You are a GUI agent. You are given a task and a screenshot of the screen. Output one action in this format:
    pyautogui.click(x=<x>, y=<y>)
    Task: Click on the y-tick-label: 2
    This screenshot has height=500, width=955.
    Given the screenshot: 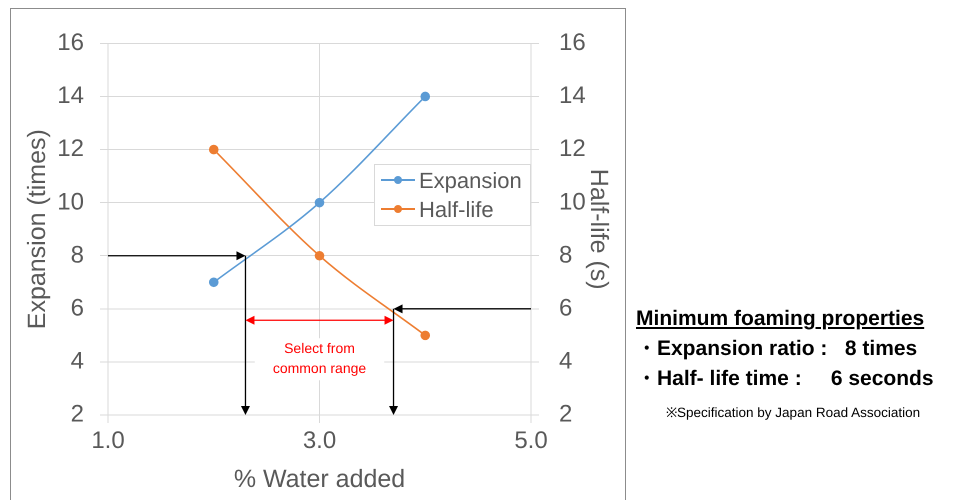 What is the action you would take?
    pyautogui.click(x=77, y=414)
    